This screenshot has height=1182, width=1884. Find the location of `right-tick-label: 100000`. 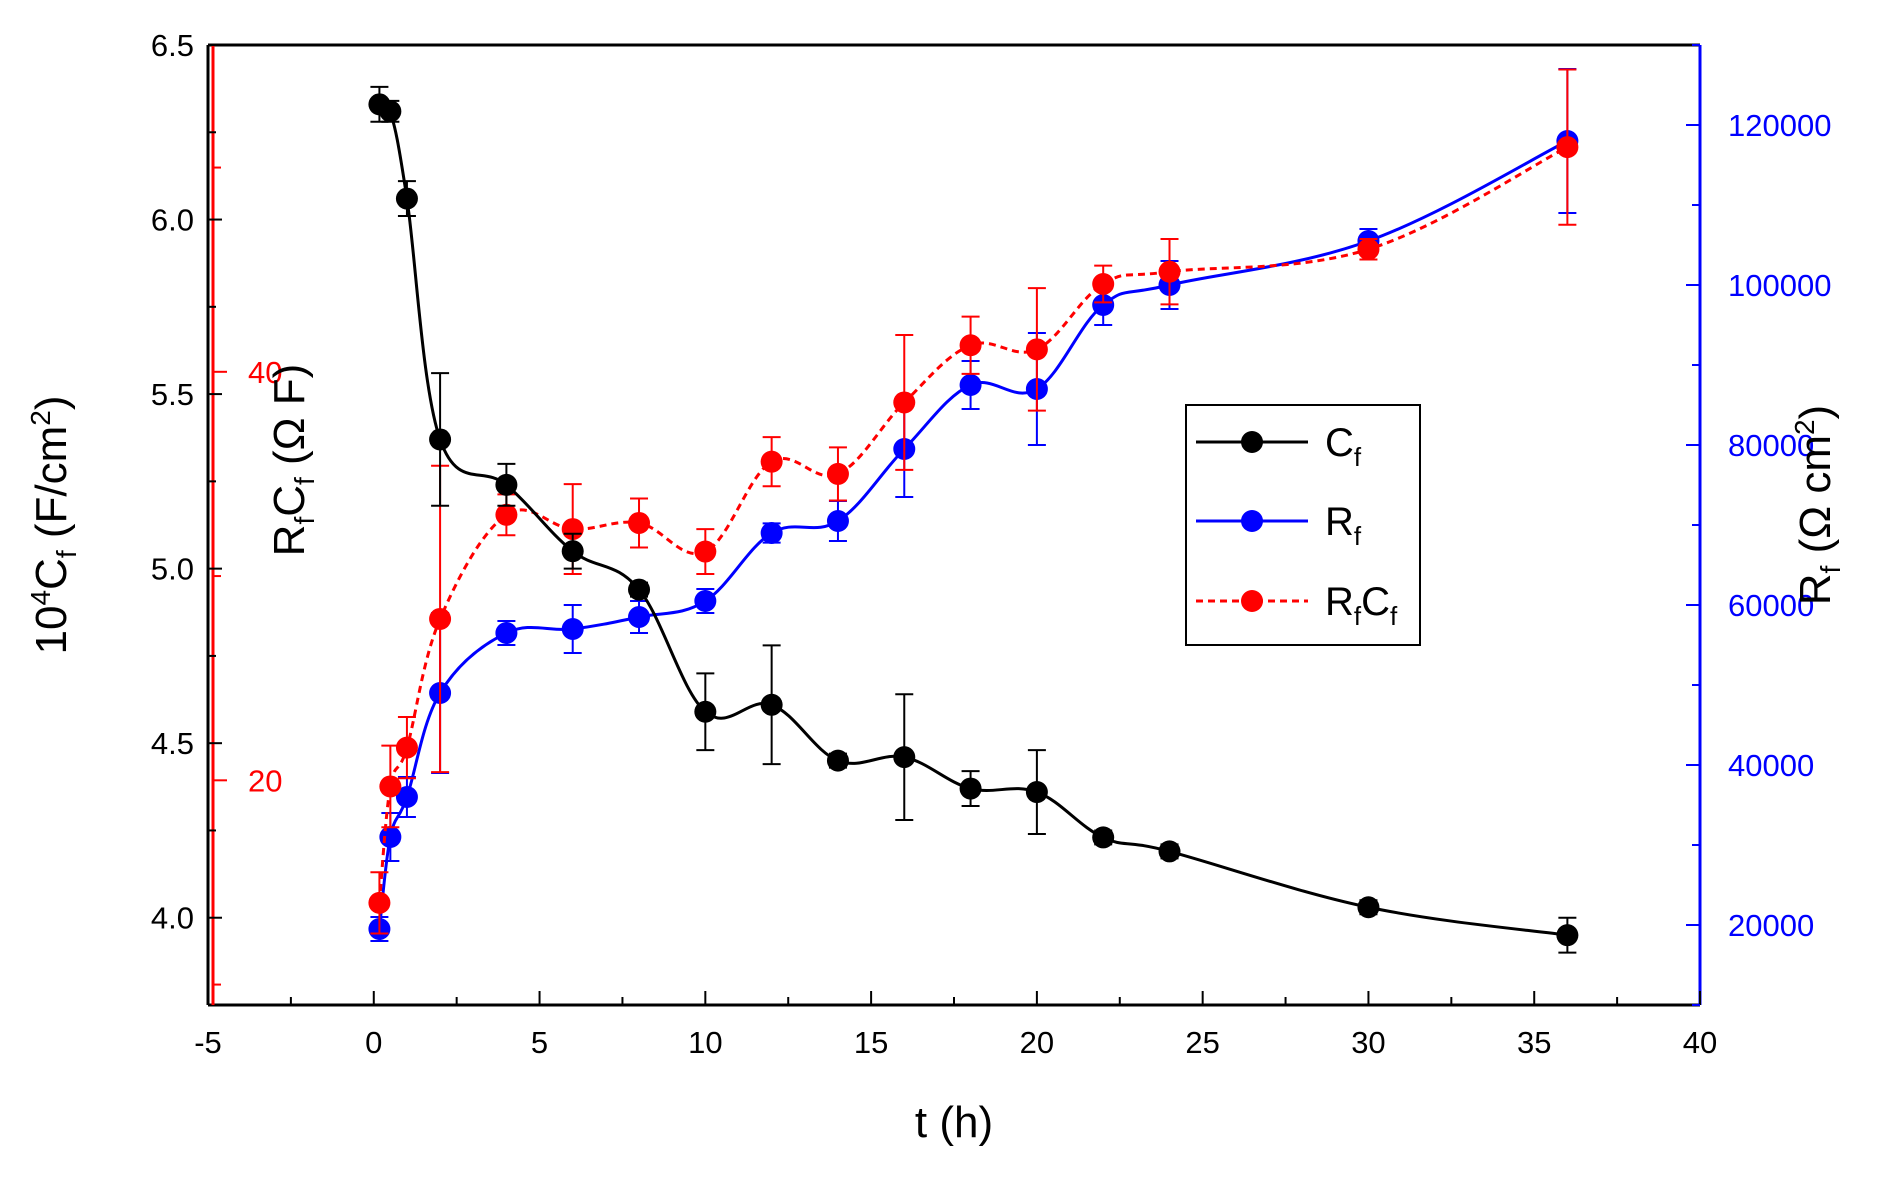

right-tick-label: 100000 is located at coordinates (1779, 285).